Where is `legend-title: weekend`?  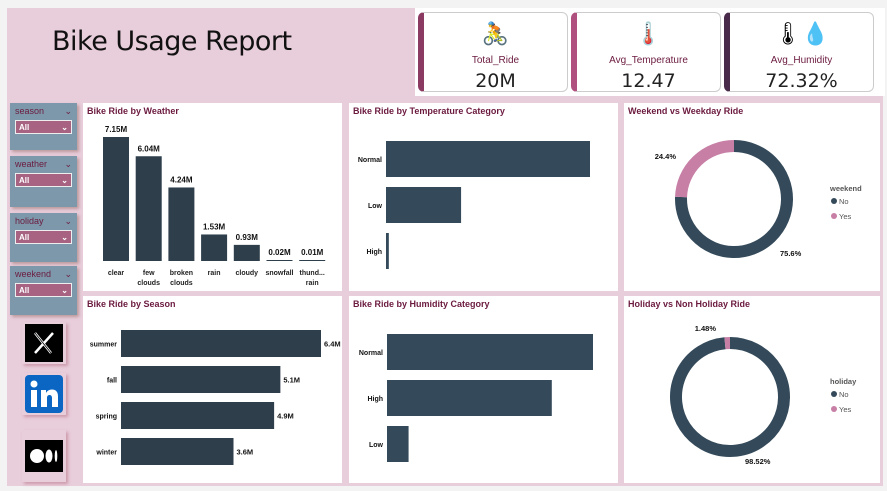
legend-title: weekend is located at coordinates (845, 188).